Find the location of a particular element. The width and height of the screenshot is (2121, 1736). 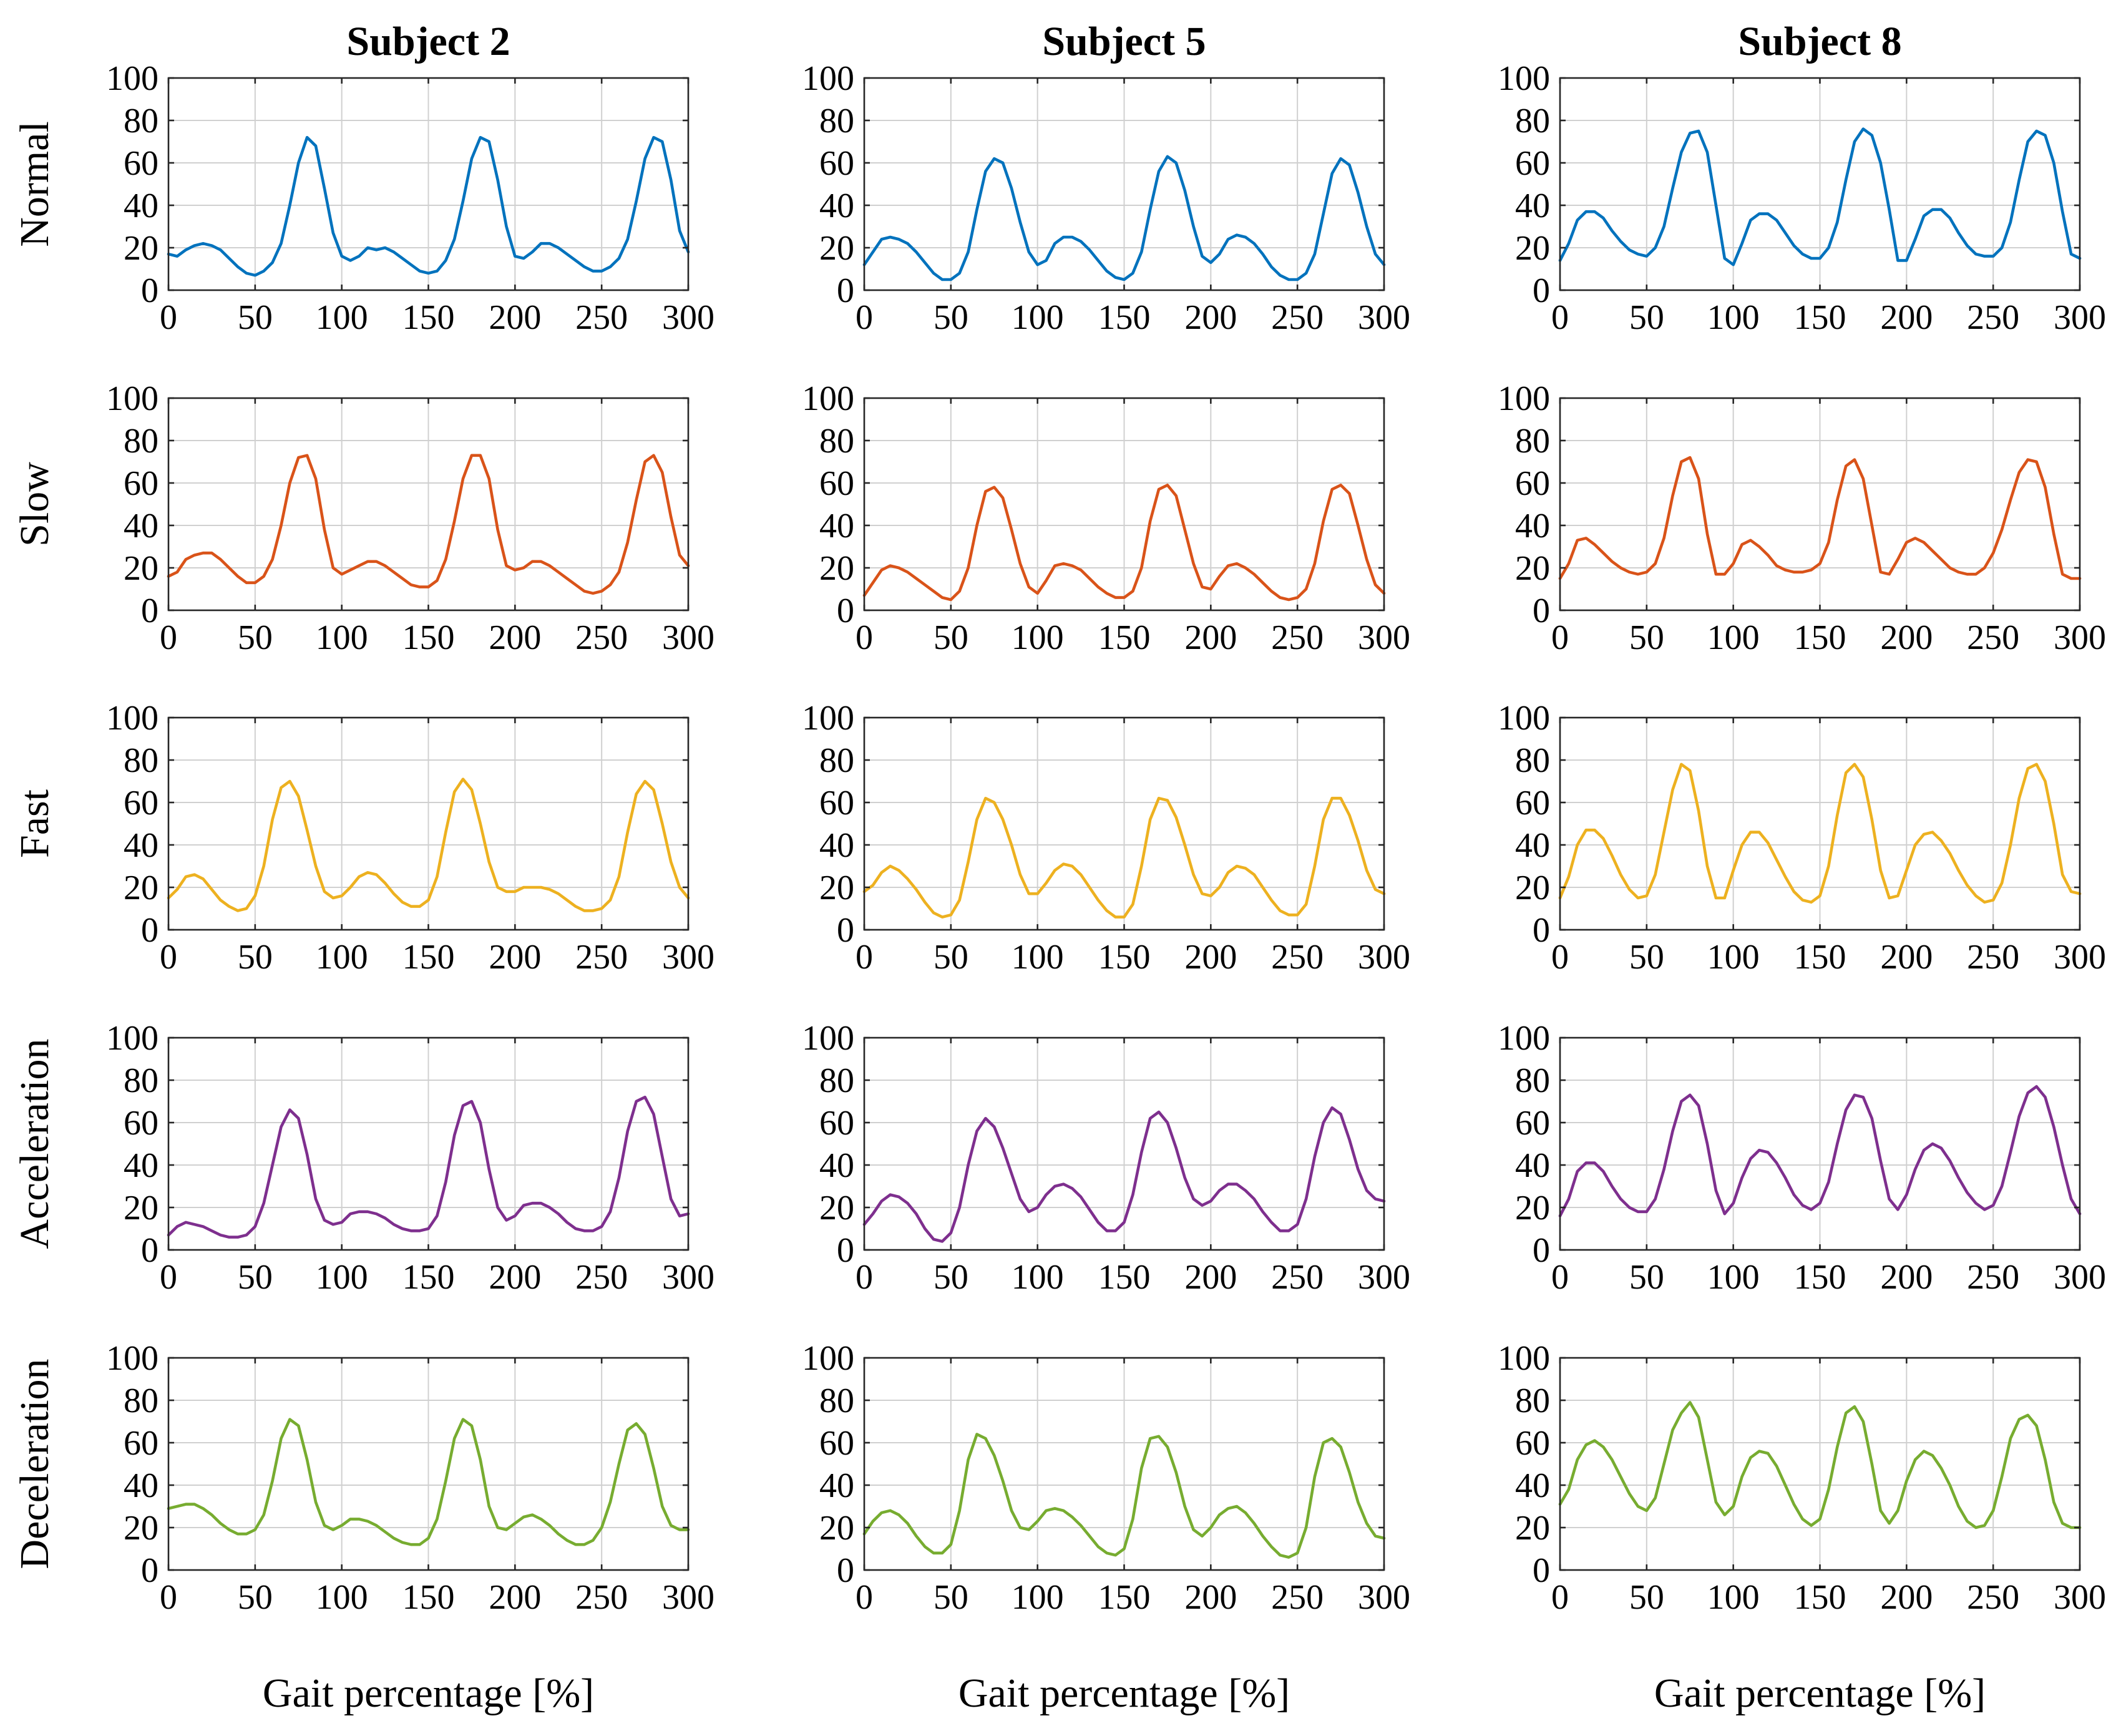

panel-normal-subject-5: 0 50 100 150 200 250 300 020 40 60 80 100 is located at coordinates (1106, 198).